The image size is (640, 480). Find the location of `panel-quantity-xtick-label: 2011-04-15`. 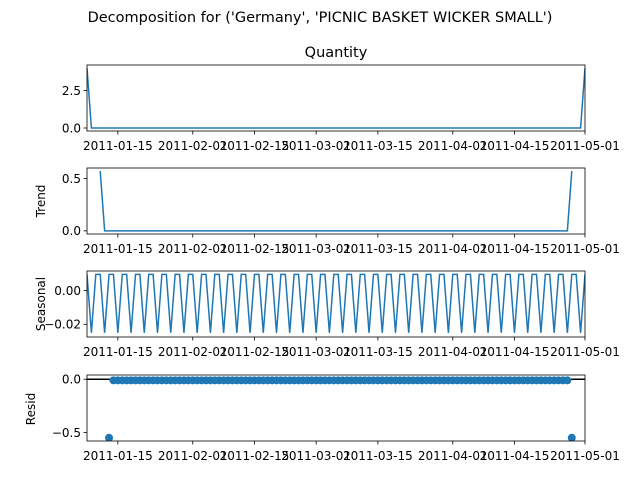

panel-quantity-xtick-label: 2011-04-15 is located at coordinates (515, 146).